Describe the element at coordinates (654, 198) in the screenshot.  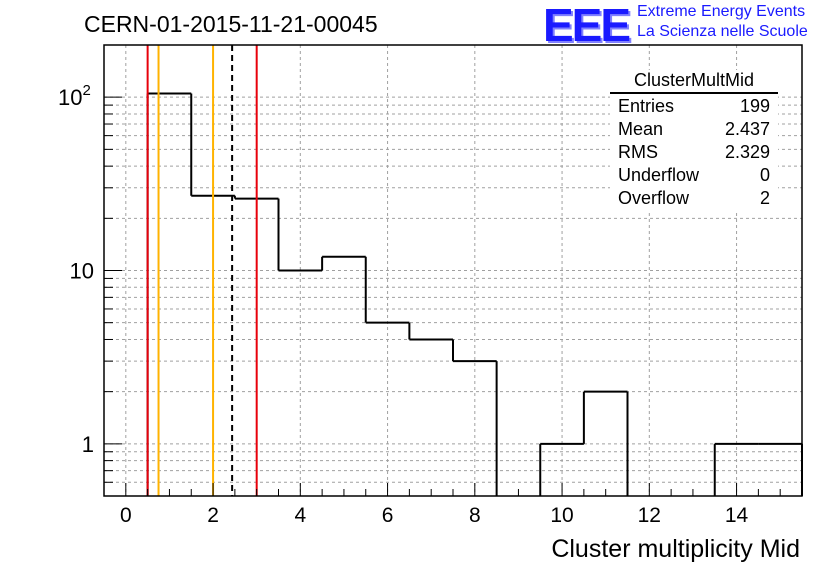
I see `stats-label: Overflow` at that location.